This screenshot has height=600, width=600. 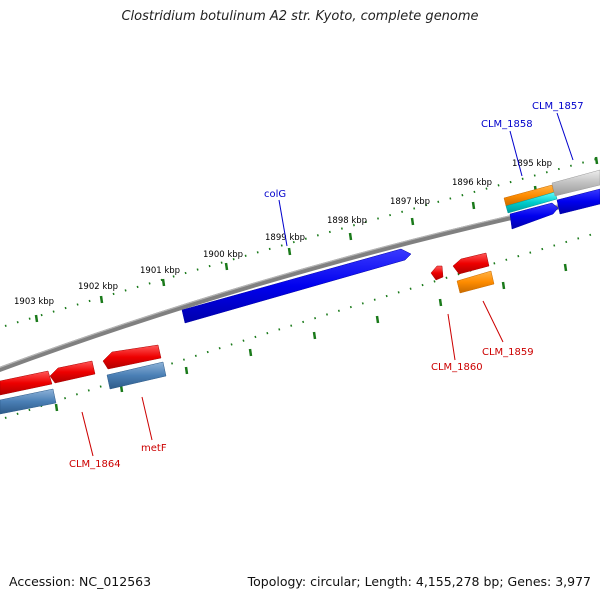 What do you see at coordinates (28, 401) in the screenshot?
I see `feature-steelblue-left` at bounding box center [28, 401].